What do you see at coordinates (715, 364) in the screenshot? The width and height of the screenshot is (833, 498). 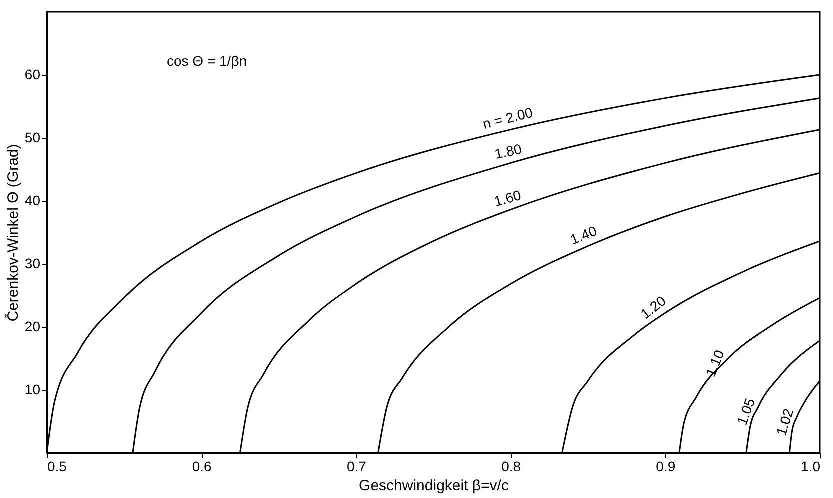 I see `annotation: 1.10` at bounding box center [715, 364].